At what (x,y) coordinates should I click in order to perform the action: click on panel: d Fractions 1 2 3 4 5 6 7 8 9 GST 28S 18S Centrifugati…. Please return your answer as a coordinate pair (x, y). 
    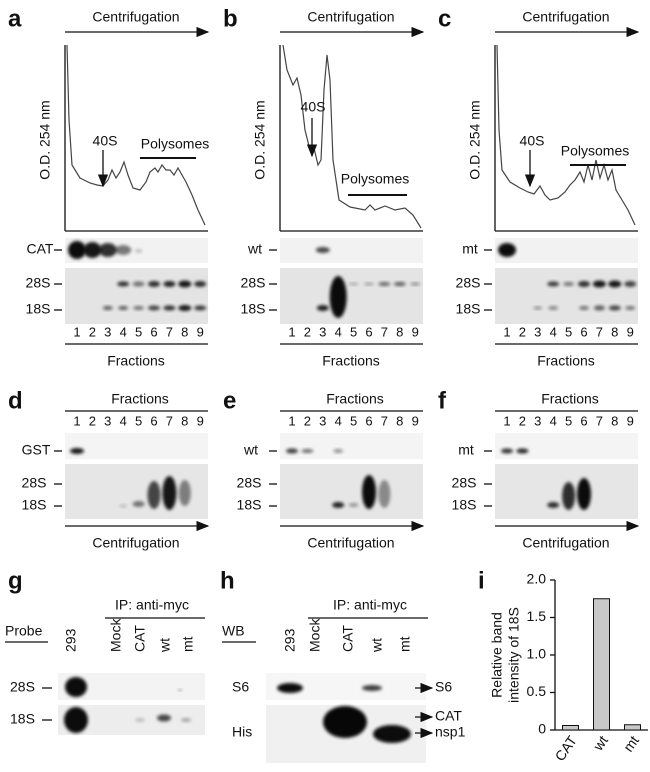
    Looking at the image, I should click on (109, 469).